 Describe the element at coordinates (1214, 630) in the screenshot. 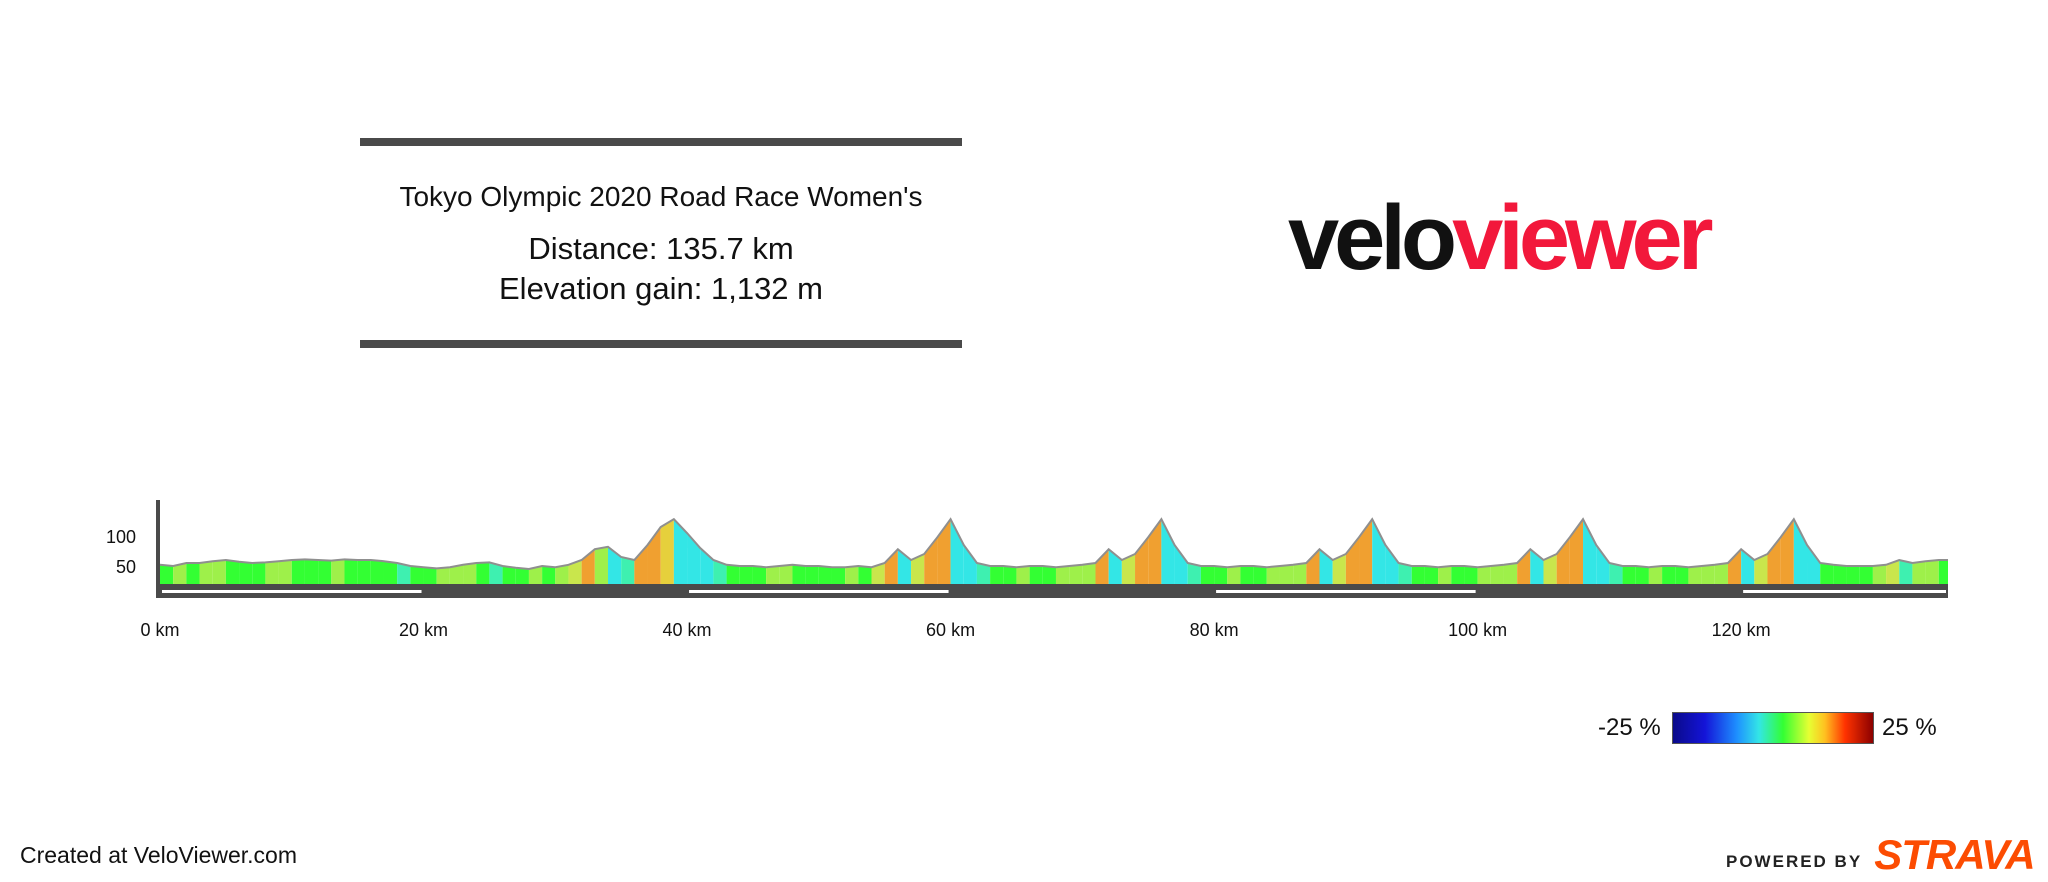

I see `x-tick-label: 80 km` at that location.